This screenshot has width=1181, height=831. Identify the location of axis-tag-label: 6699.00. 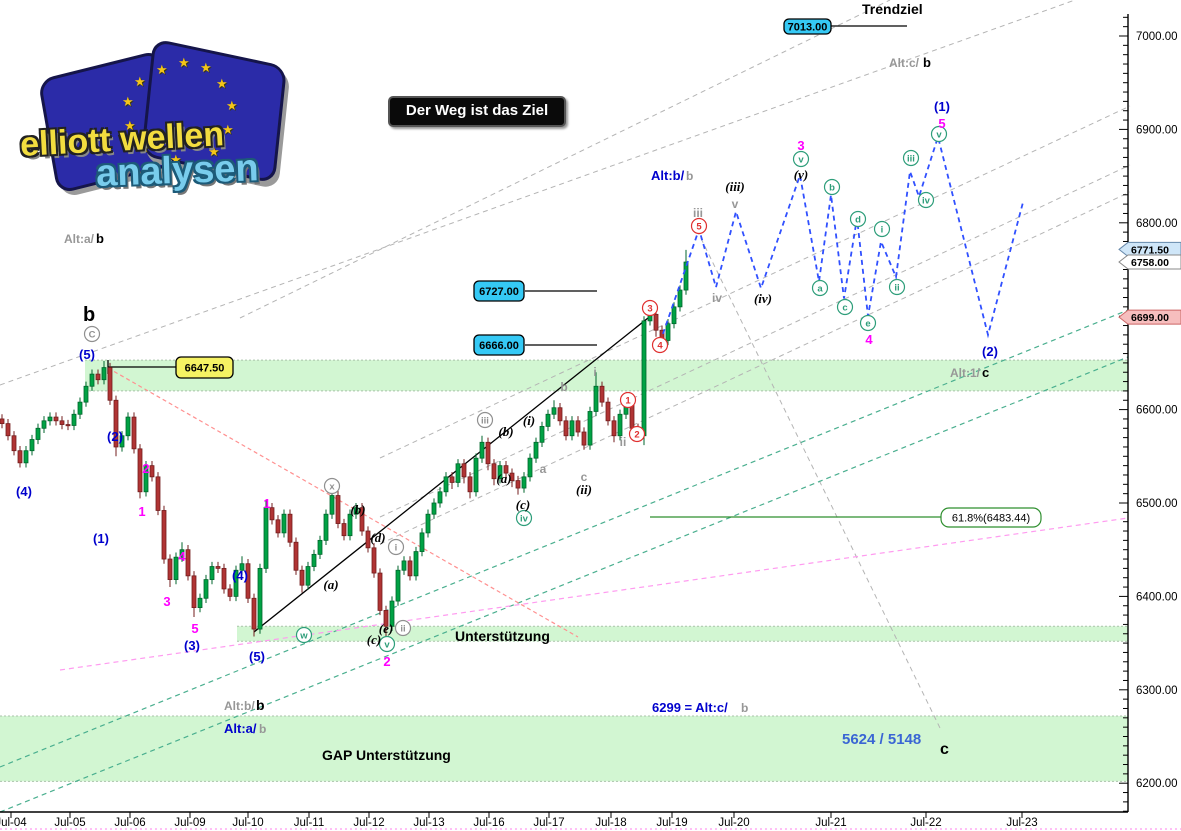
(1150, 318).